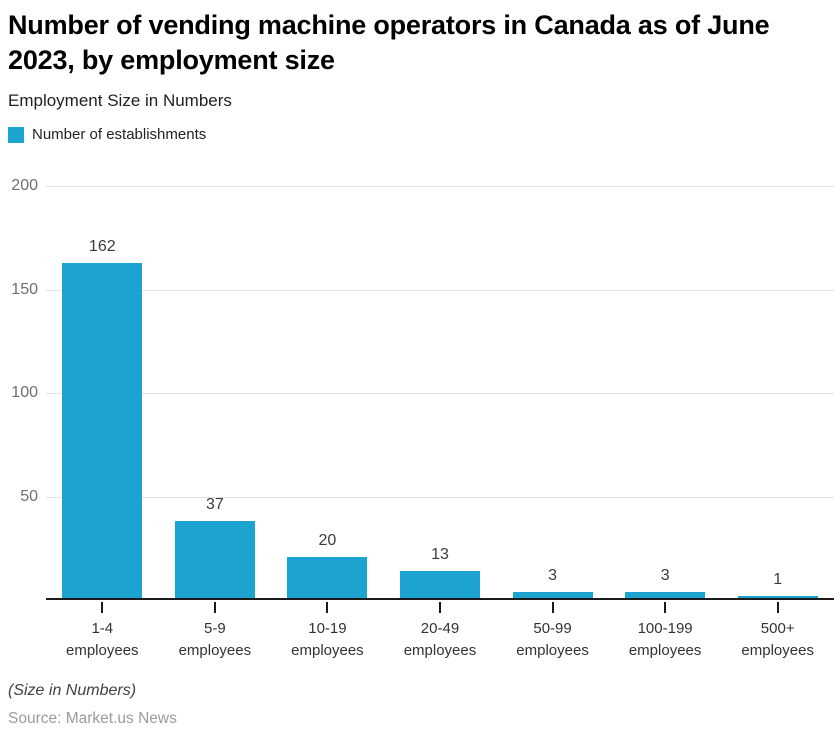 The width and height of the screenshot is (840, 737). I want to click on y-tick-label-50: 50, so click(29, 496).